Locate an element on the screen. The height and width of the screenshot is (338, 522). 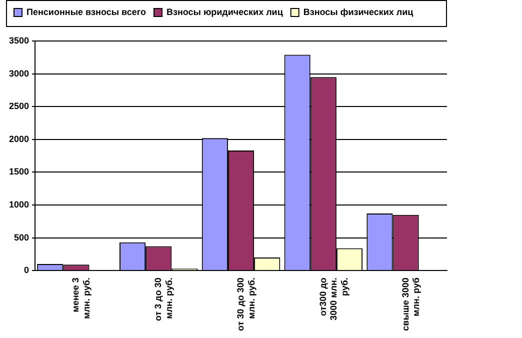
x-tick-label: свыше 3000 млн. руб is located at coordinates (411, 304).